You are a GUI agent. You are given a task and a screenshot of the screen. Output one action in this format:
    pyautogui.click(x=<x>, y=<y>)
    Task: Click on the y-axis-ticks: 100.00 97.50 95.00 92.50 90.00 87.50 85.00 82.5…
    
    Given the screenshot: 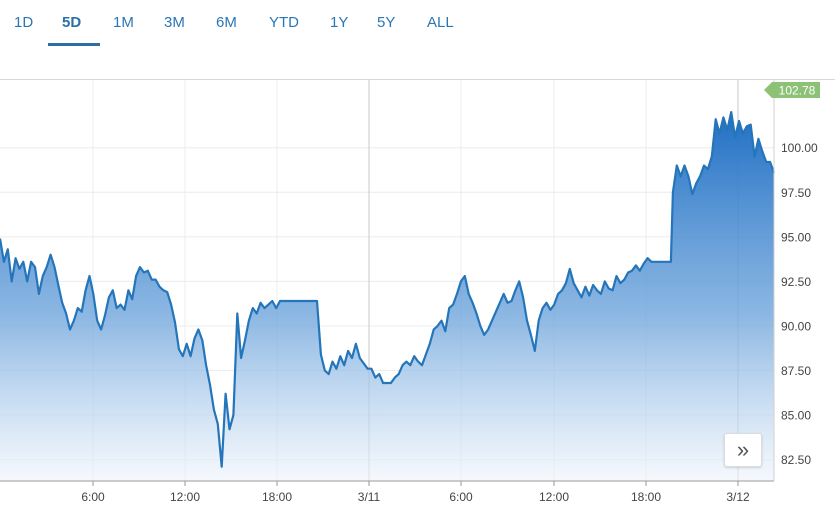 What is the action you would take?
    pyautogui.click(x=799, y=304)
    